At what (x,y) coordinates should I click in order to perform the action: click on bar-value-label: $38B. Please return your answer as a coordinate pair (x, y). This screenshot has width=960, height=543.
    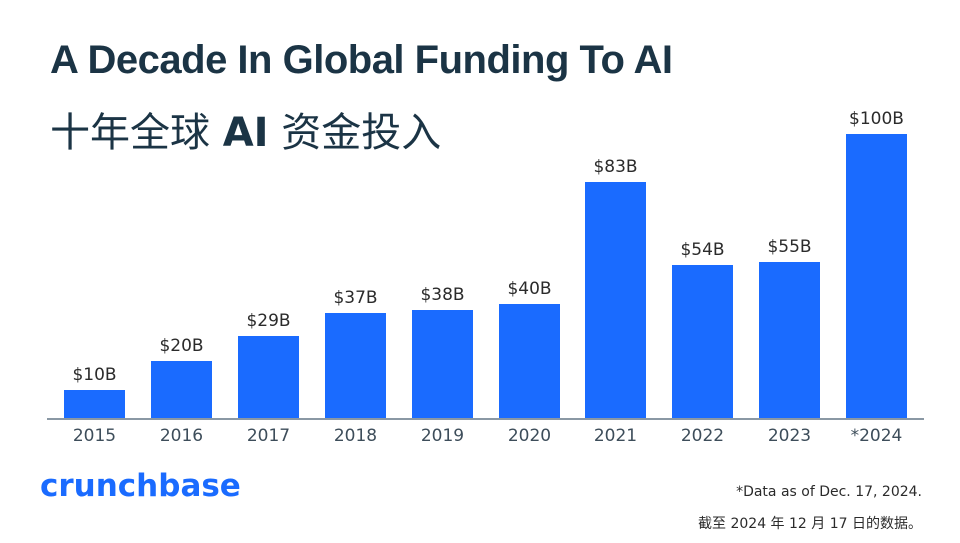
    Looking at the image, I should click on (442, 295).